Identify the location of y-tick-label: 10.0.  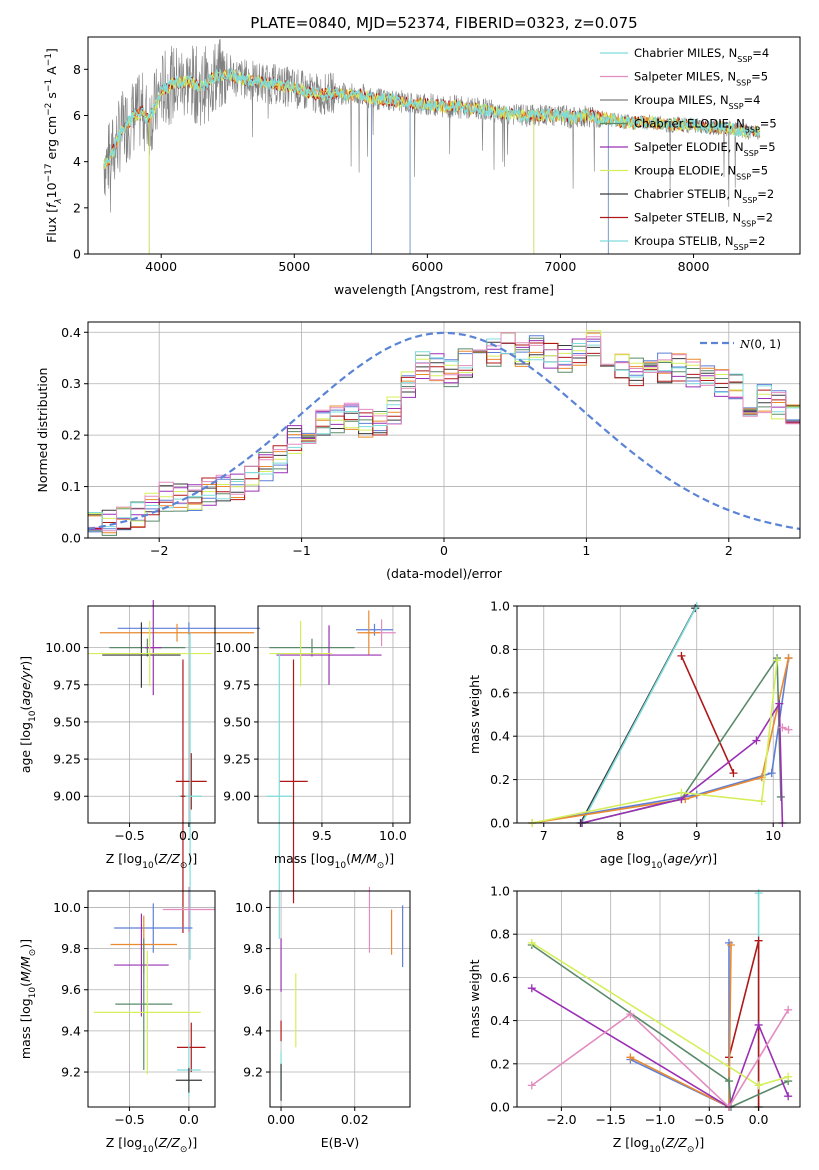
(67, 907).